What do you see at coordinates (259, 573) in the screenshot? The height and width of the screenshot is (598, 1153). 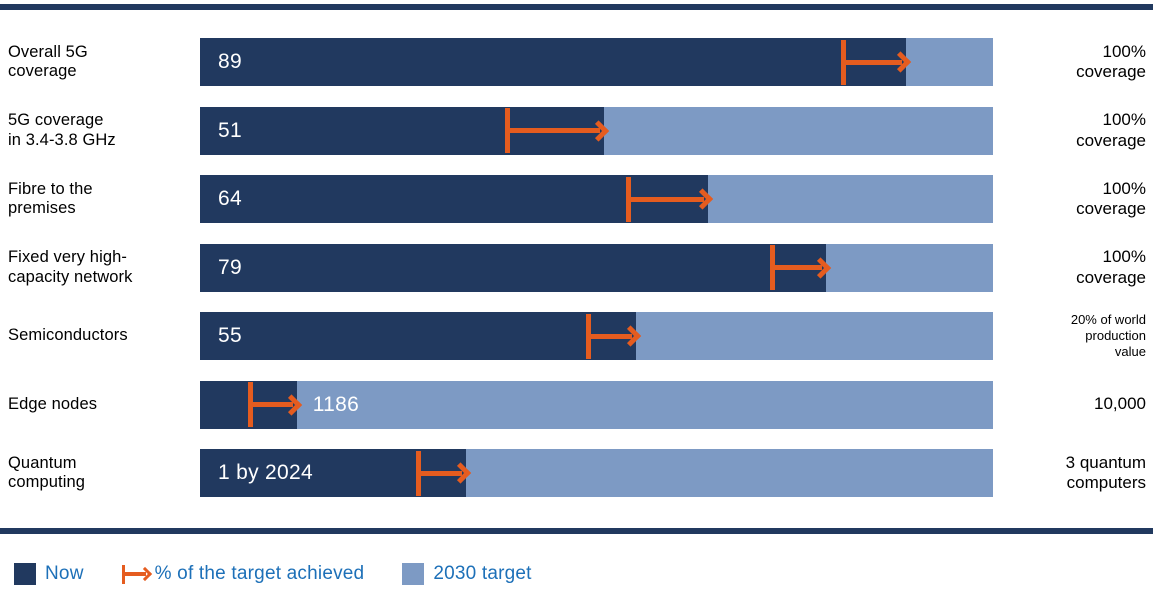 I see `legend-arrow-label: % of the target achieved` at bounding box center [259, 573].